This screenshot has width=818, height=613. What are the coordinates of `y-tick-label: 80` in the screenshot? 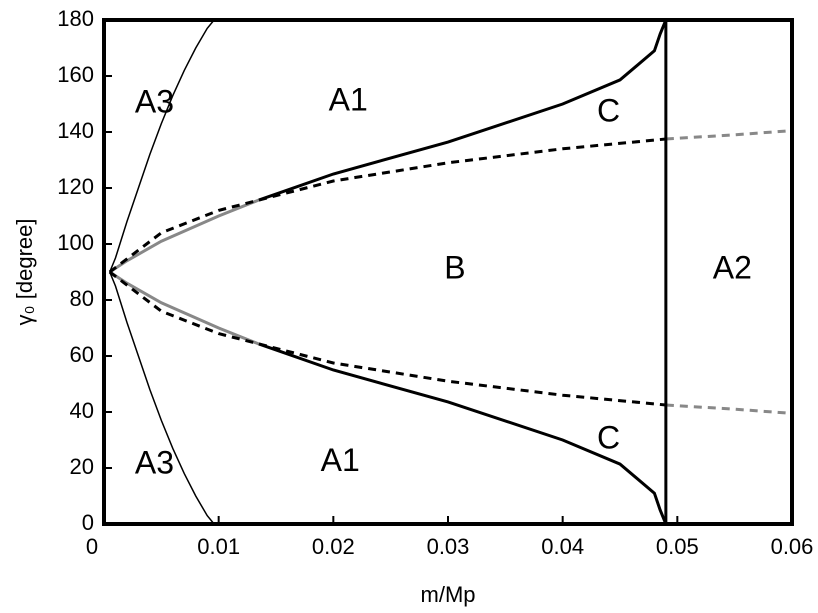 It's located at (82, 298).